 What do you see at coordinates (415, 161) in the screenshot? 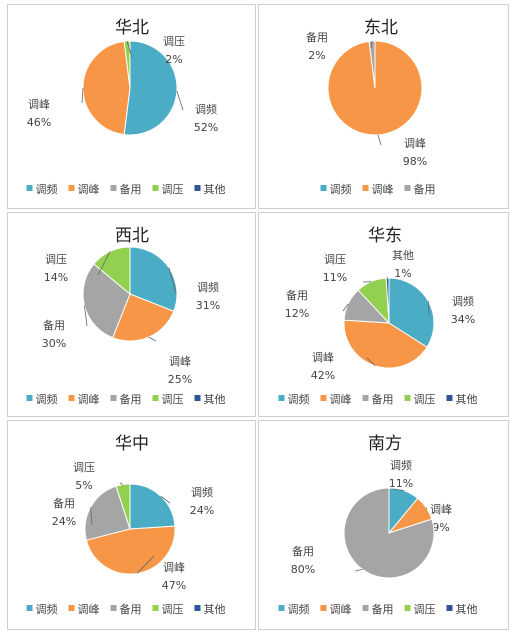
I see `slice-label-value: 98%` at bounding box center [415, 161].